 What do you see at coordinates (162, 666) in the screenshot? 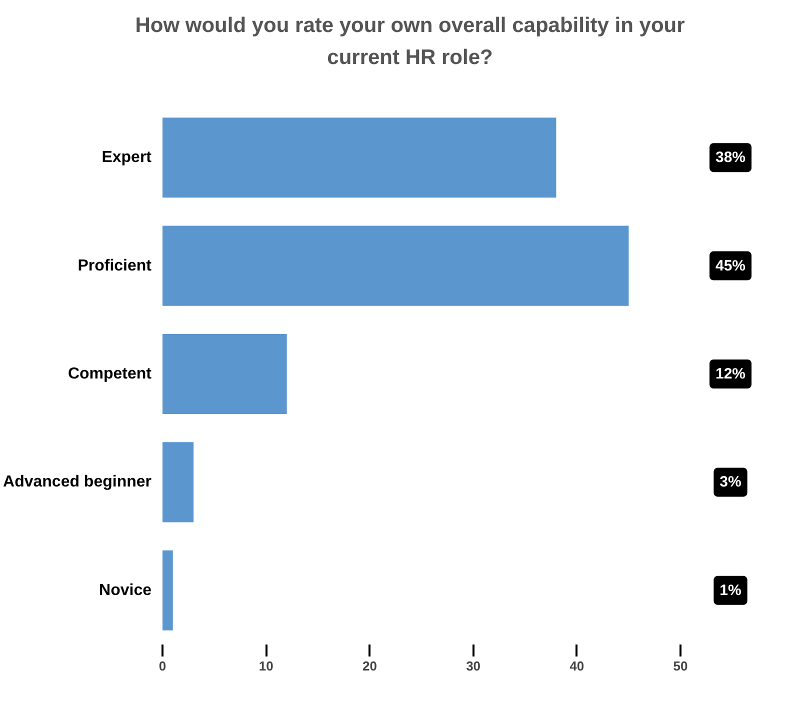
I see `x-tick-label: 0` at bounding box center [162, 666].